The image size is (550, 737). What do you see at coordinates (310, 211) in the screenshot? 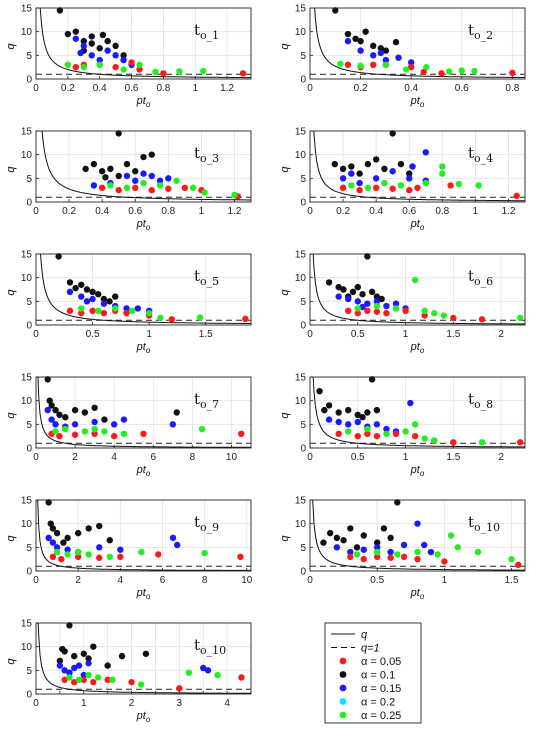
I see `x-tick-label: 0` at bounding box center [310, 211].